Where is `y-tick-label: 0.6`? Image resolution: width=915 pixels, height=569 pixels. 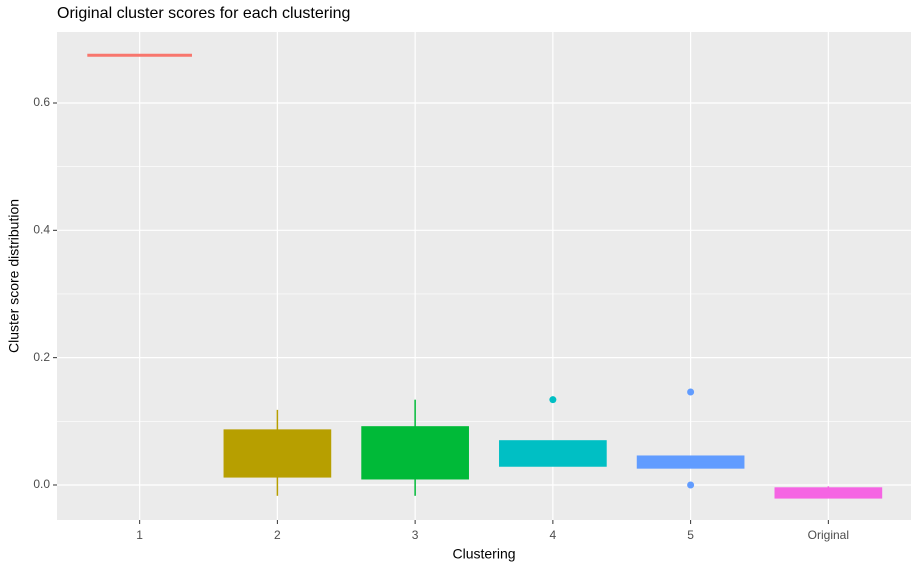 y-tick-label: 0.6 is located at coordinates (41, 102).